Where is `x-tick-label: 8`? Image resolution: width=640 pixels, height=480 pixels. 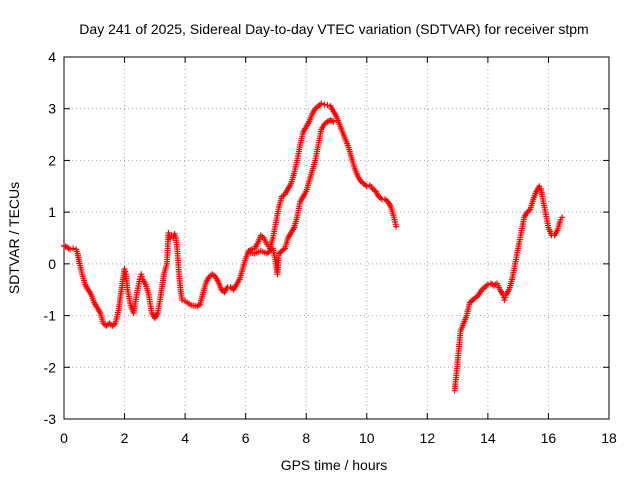 x-tick-label: 8 is located at coordinates (306, 438).